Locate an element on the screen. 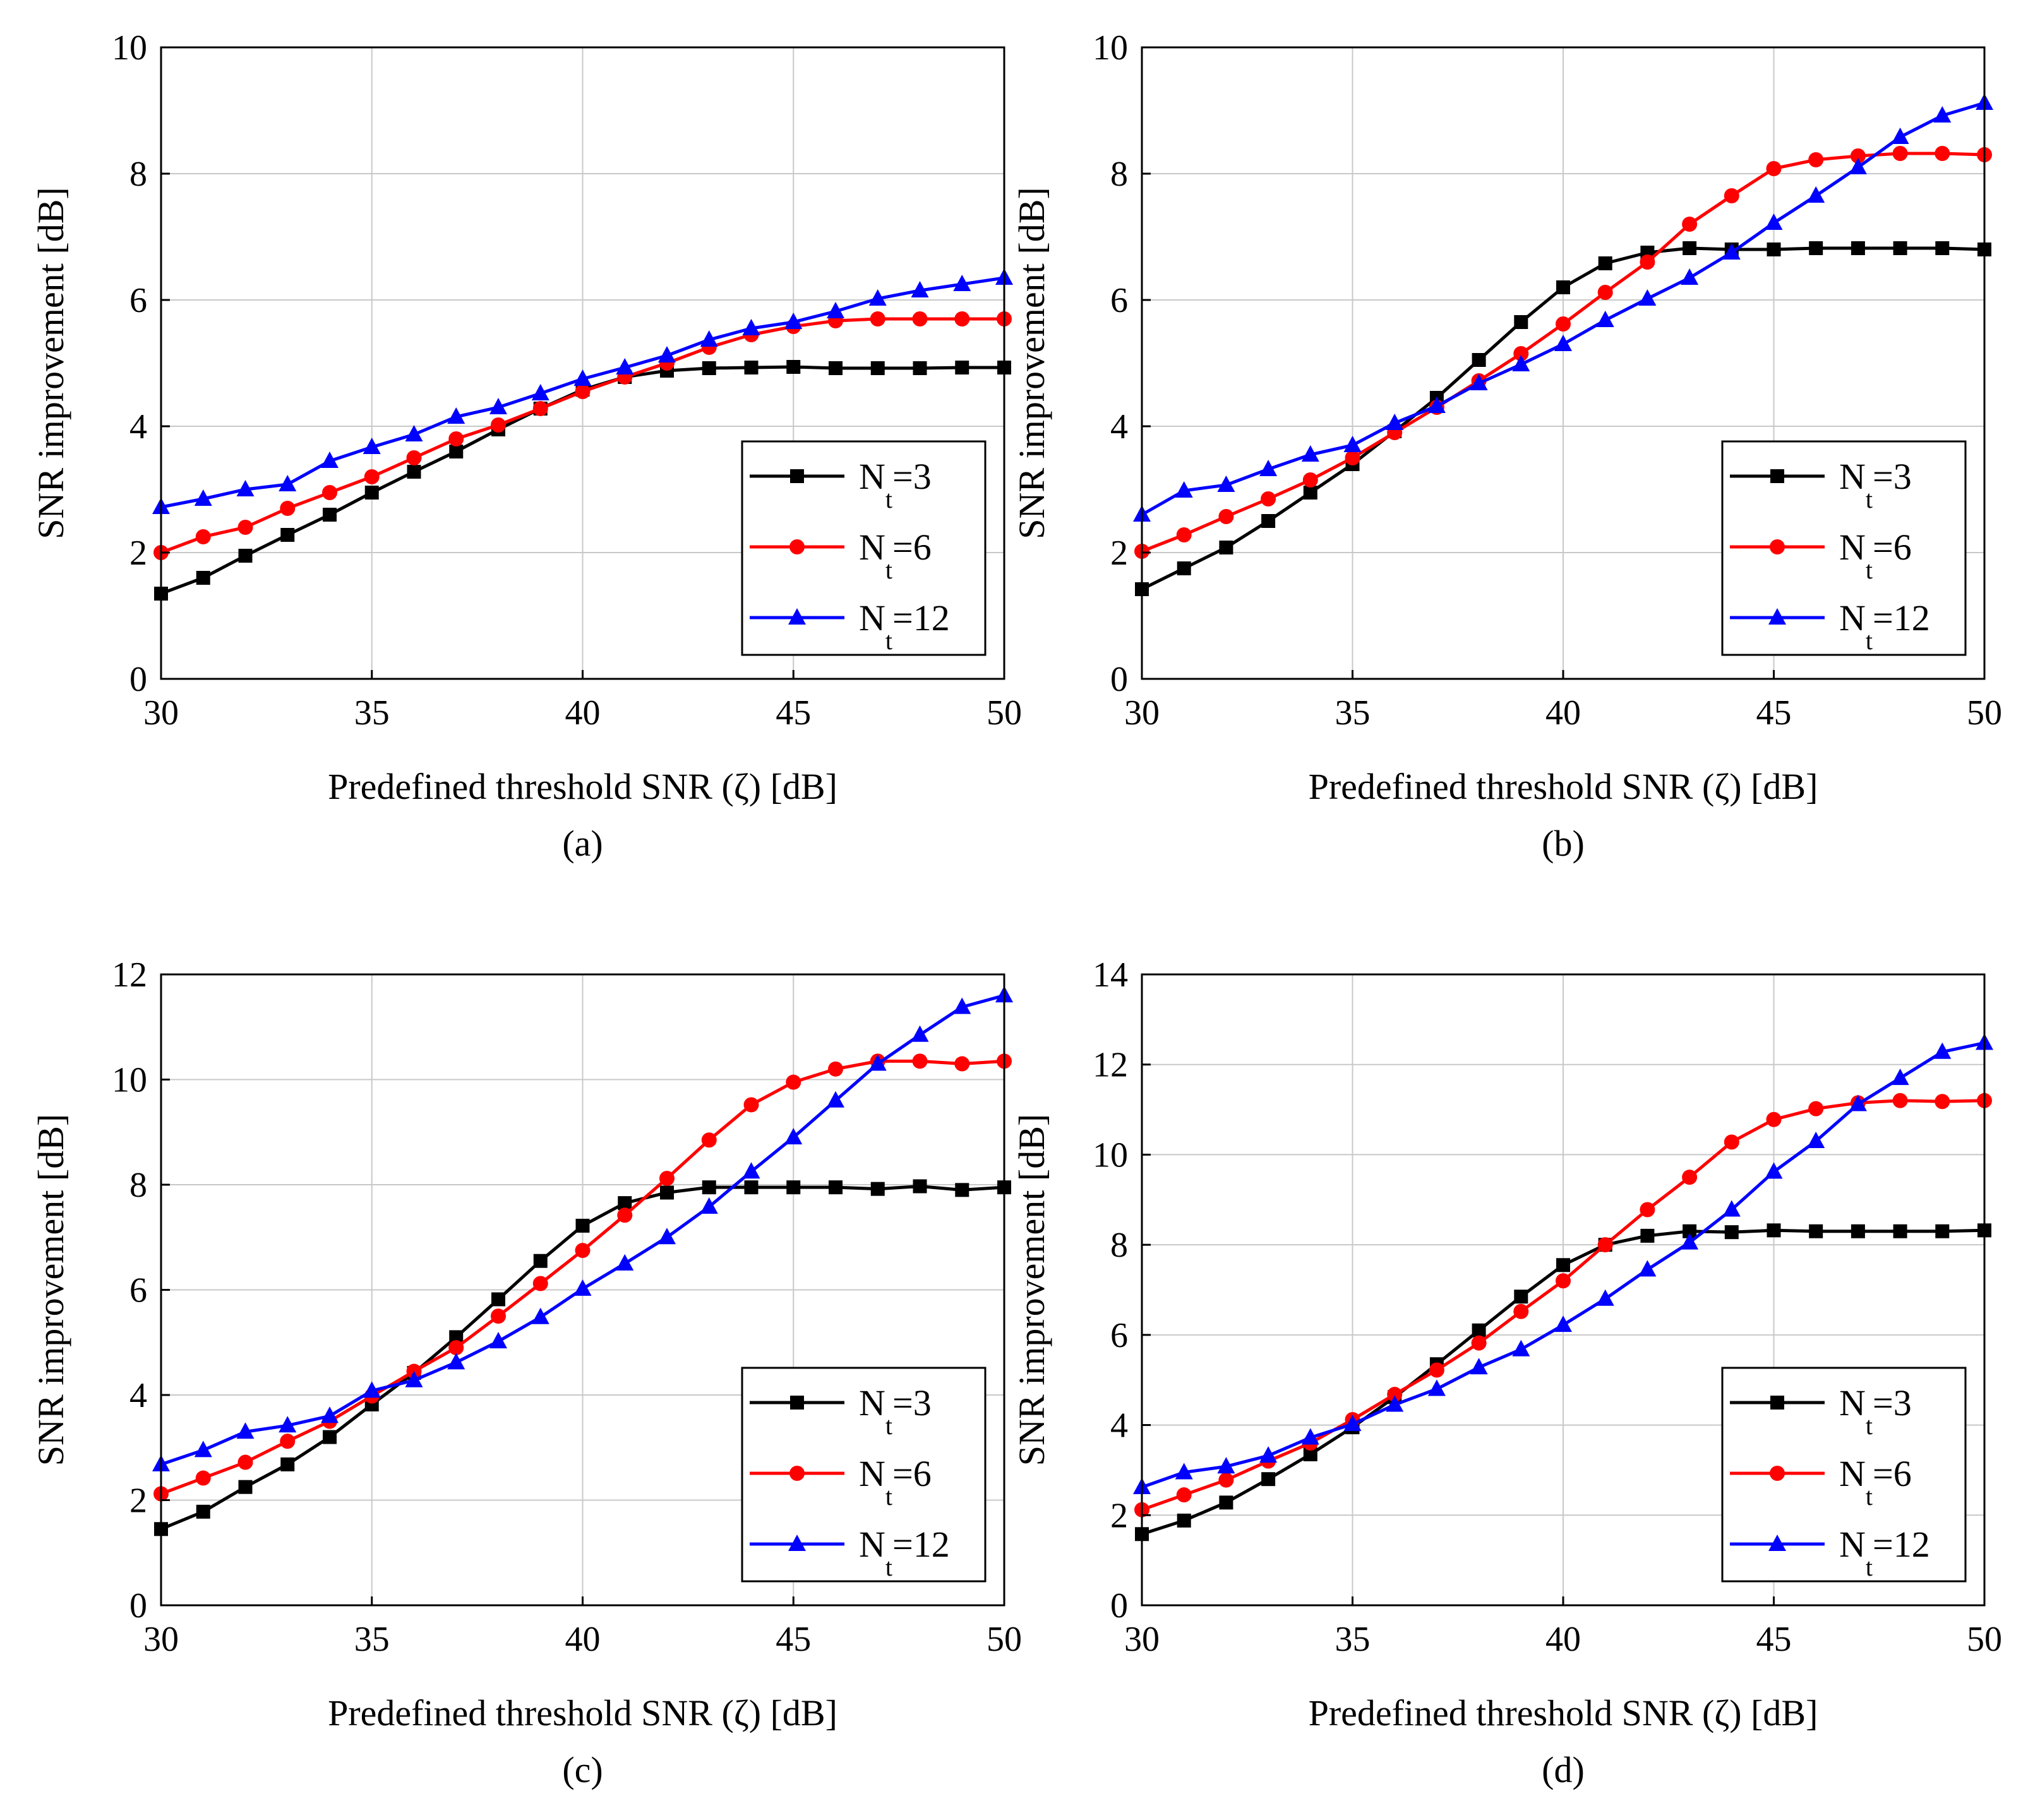 Image resolution: width=2028 pixels, height=1820 pixels. panel-label: (a) is located at coordinates (582, 843).